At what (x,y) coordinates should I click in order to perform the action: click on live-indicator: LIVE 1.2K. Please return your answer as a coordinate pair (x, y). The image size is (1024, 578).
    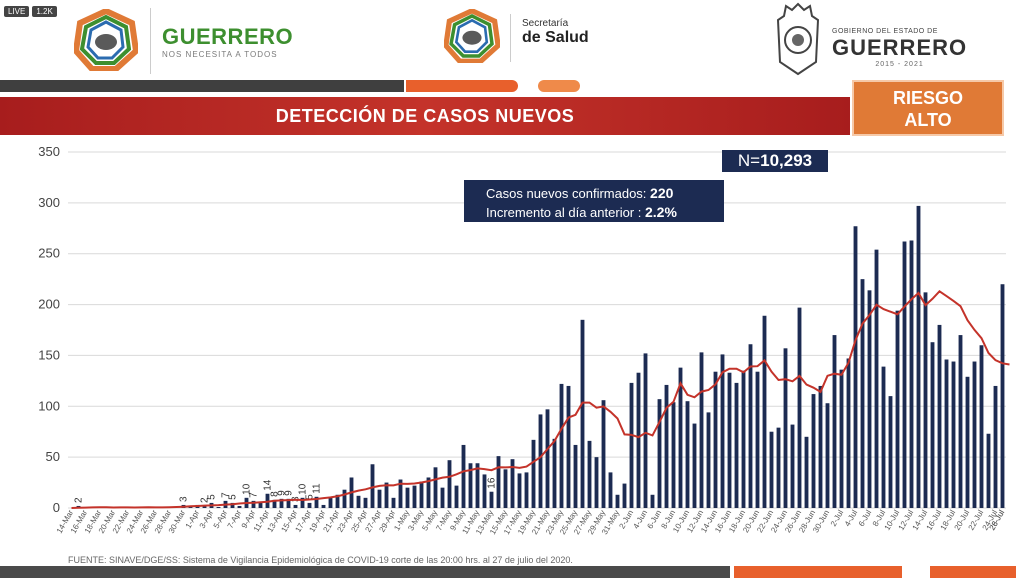
    Looking at the image, I should click on (30, 11).